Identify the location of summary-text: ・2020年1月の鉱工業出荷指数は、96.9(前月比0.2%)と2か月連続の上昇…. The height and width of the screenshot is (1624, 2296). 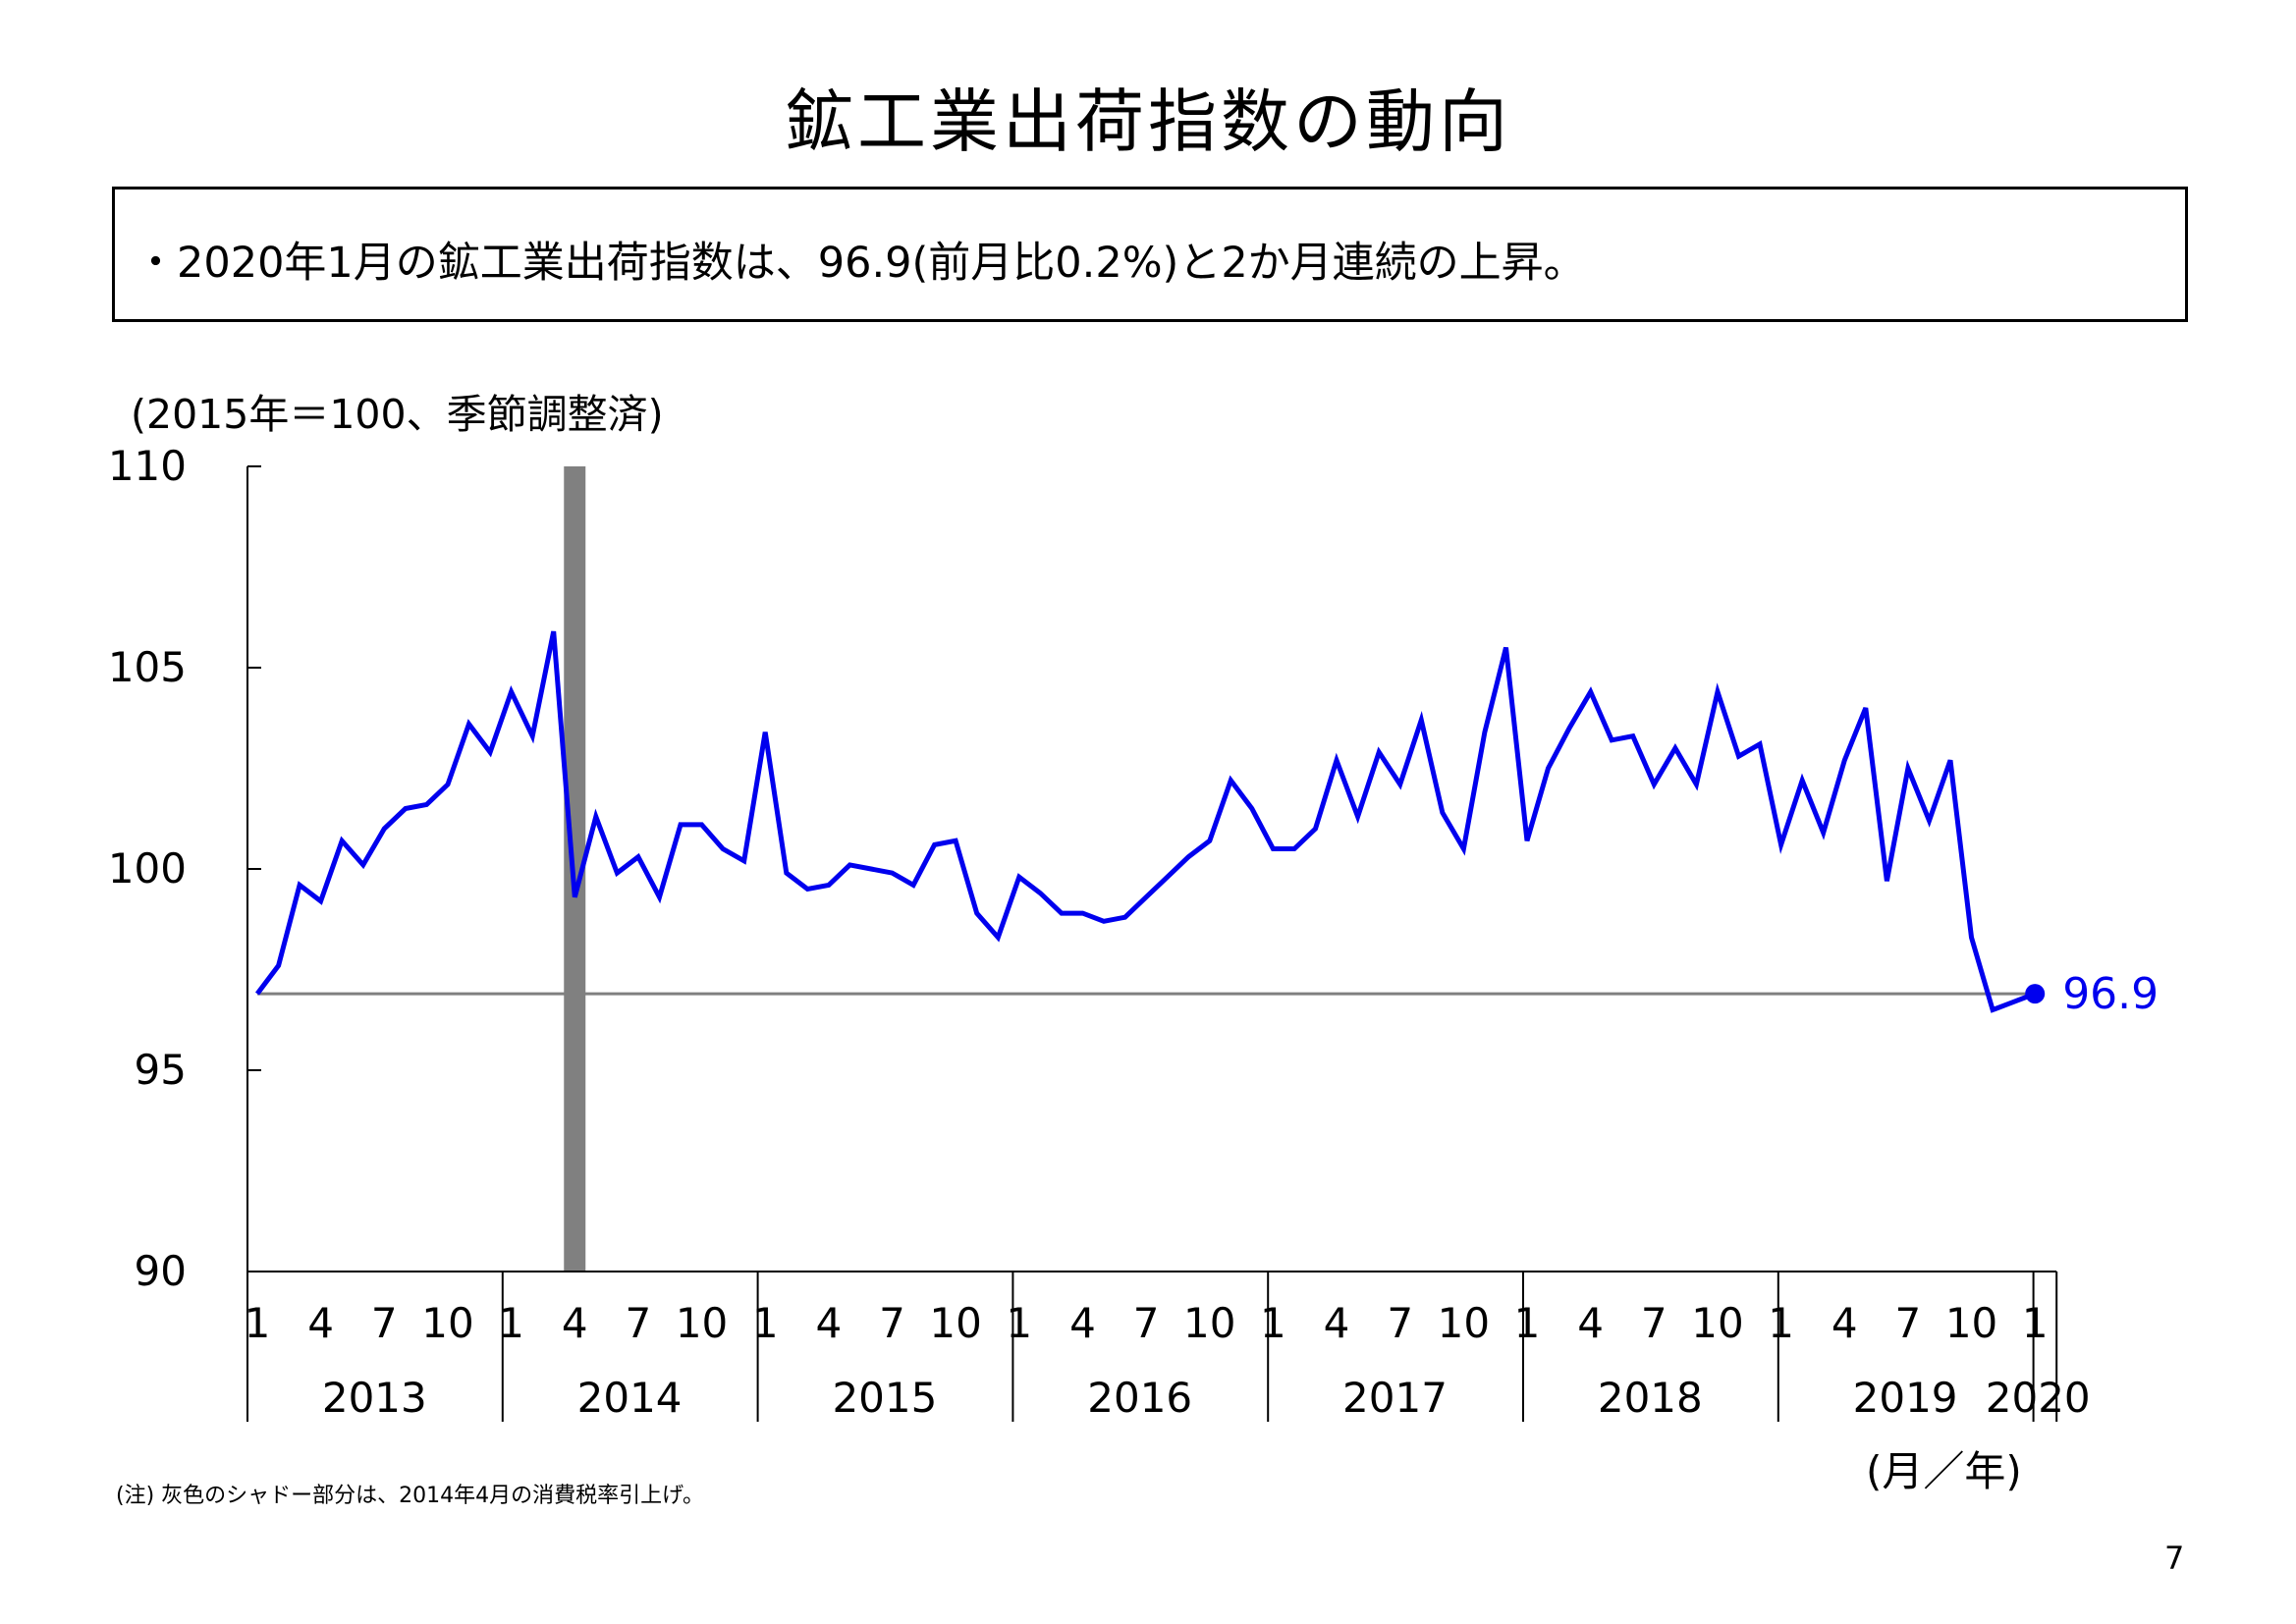
(860, 263).